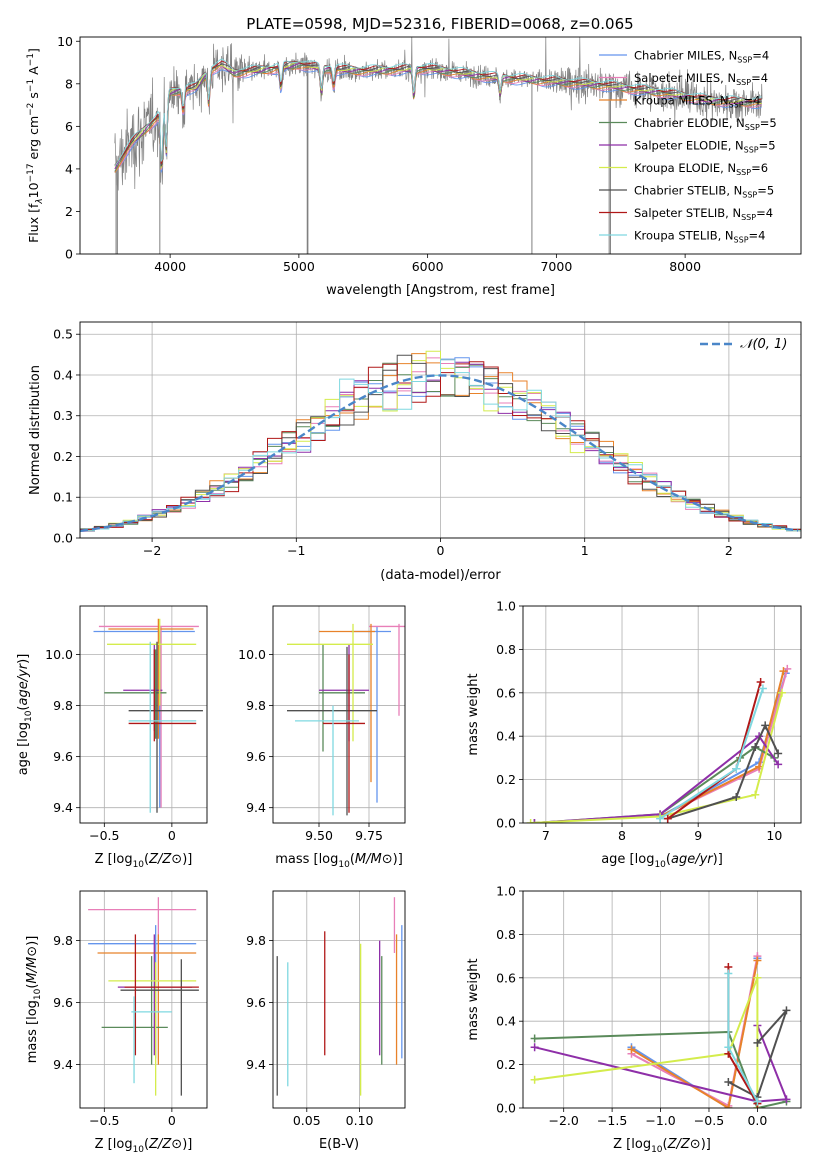  Describe the element at coordinates (546, 835) in the screenshot. I see `x-tick-label: 7` at that location.